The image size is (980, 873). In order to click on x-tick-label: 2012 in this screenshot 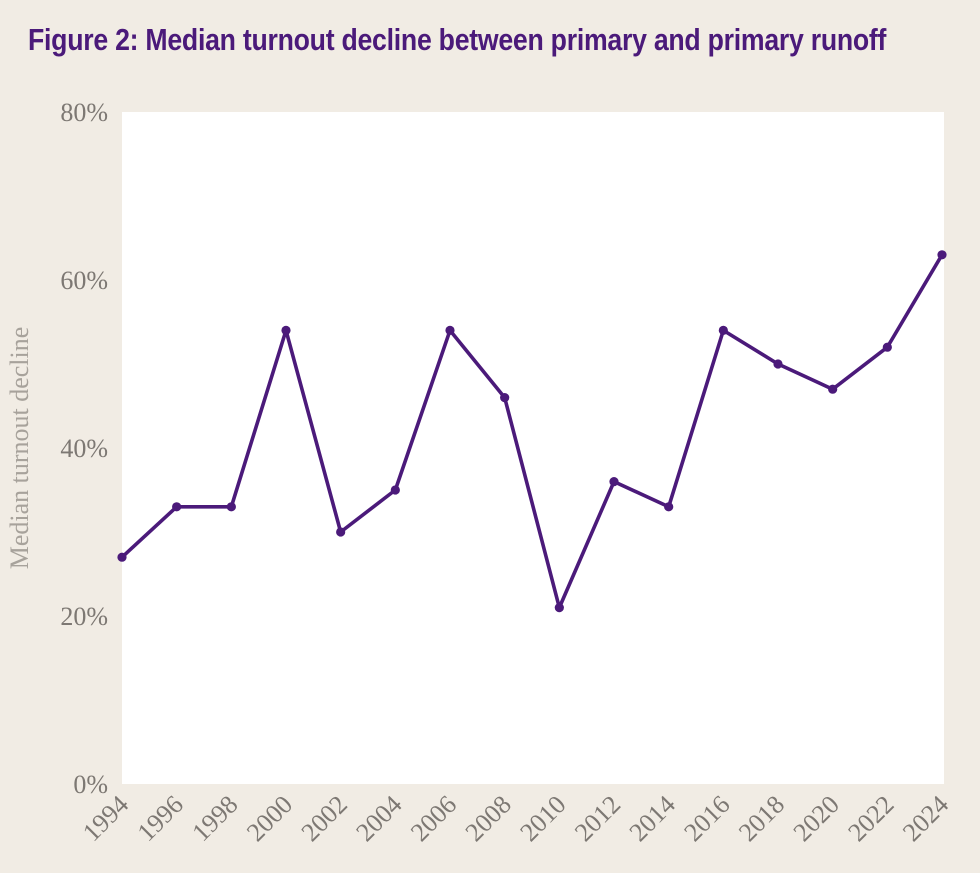, I will do `click(597, 818)`.